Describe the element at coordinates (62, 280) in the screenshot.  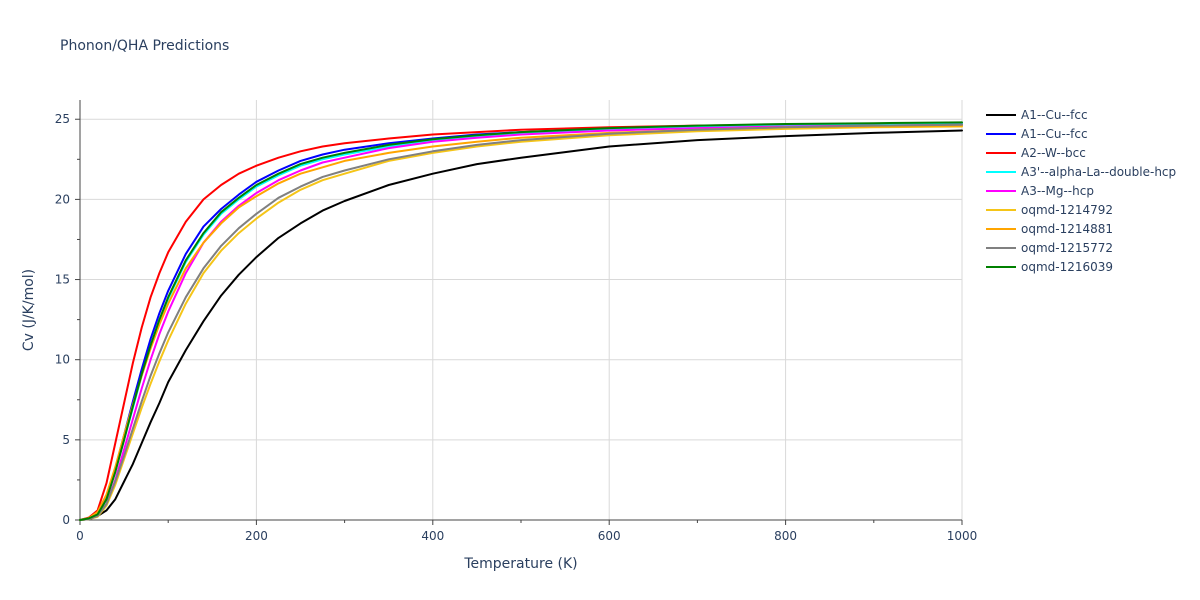
I see `y-tick-label: 15` at that location.